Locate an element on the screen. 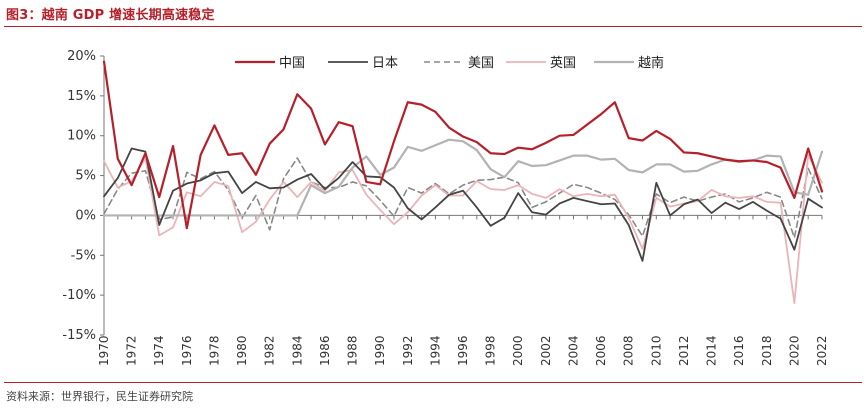 This screenshot has width=868, height=411. x-tick-label: 2004 is located at coordinates (573, 350).